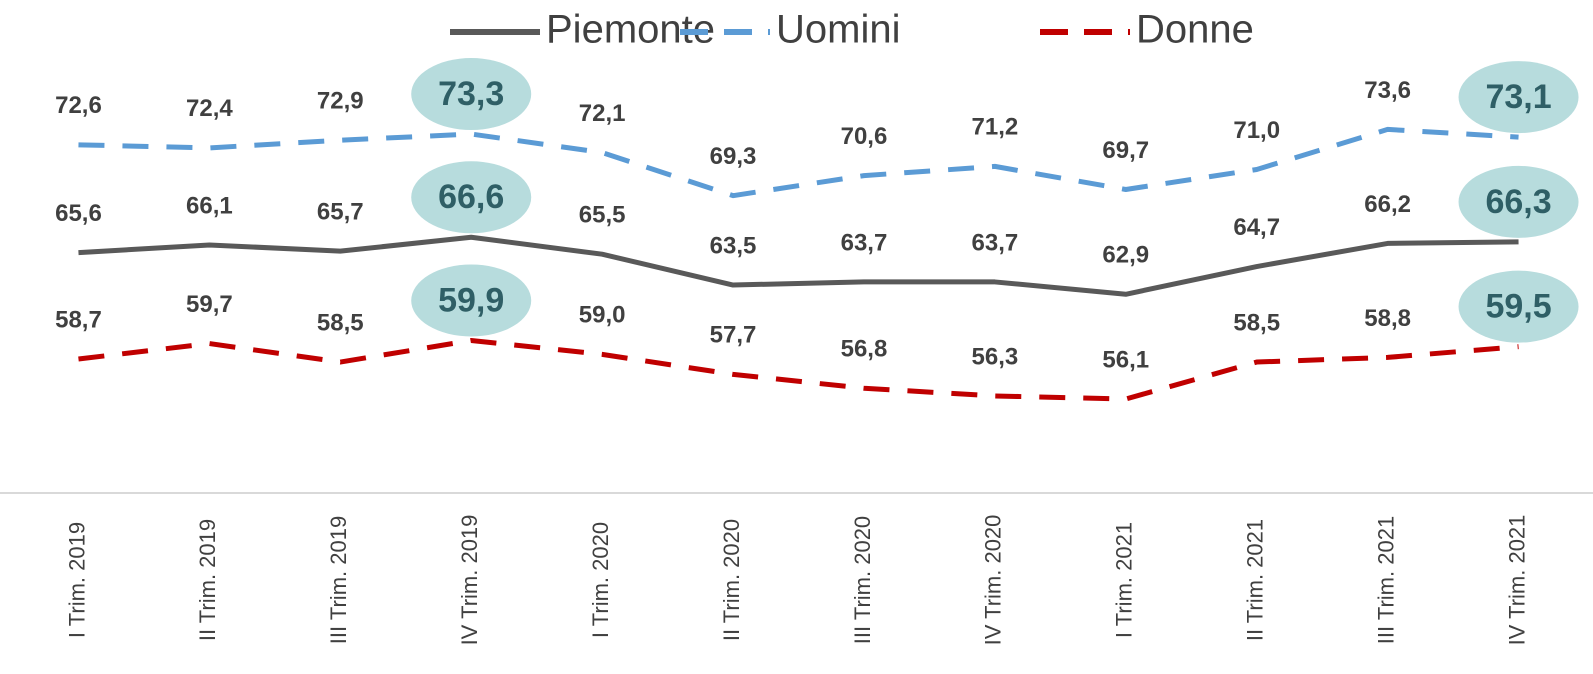 This screenshot has height=674, width=1593. What do you see at coordinates (340, 101) in the screenshot?
I see `data-label: 72,9` at bounding box center [340, 101].